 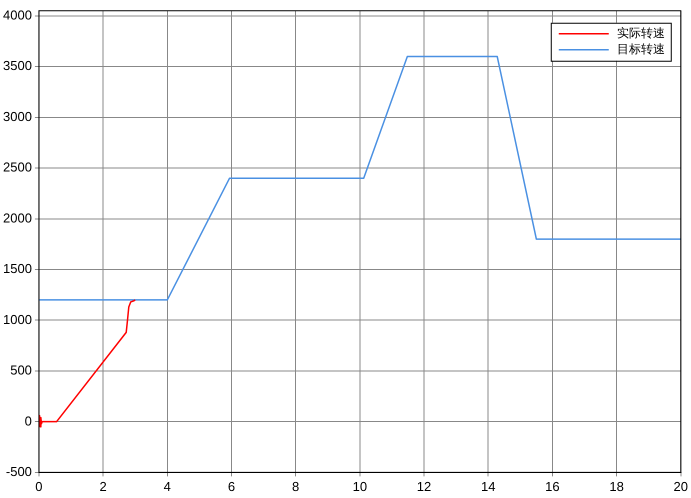 What do you see at coordinates (488, 486) in the screenshot?
I see `x-tick-label: 14` at bounding box center [488, 486].